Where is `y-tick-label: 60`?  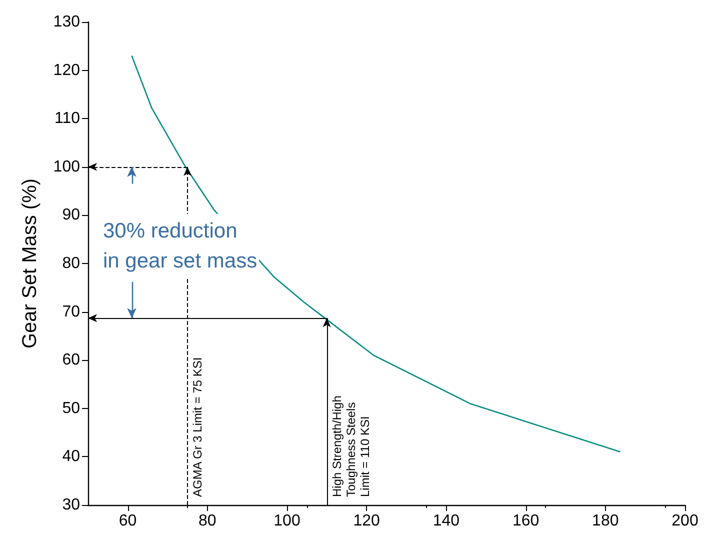 y-tick-label: 60 is located at coordinates (71, 360).